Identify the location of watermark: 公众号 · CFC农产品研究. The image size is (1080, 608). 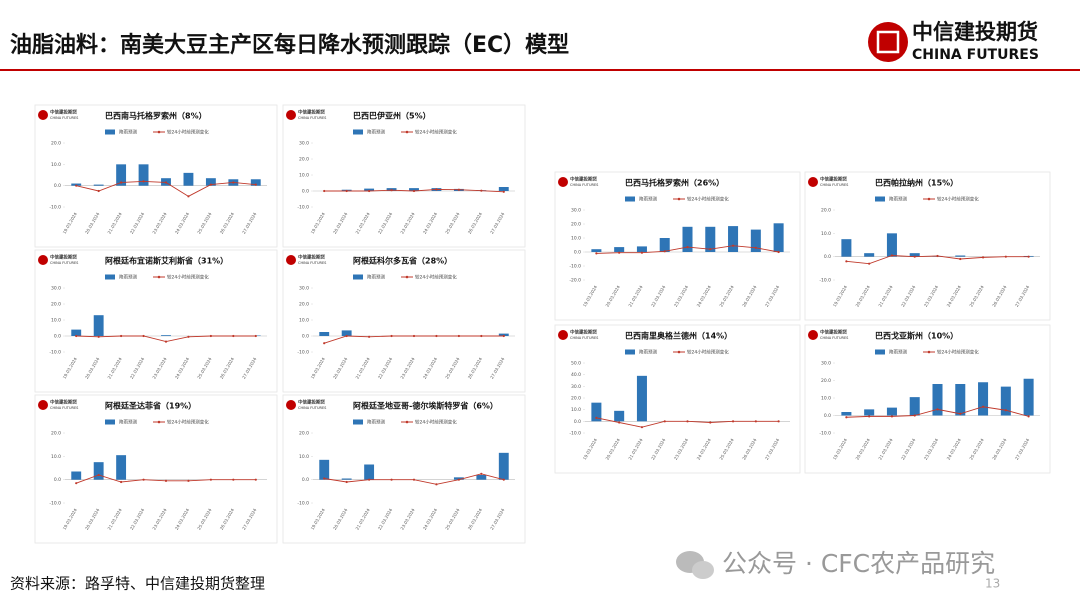
(835, 564).